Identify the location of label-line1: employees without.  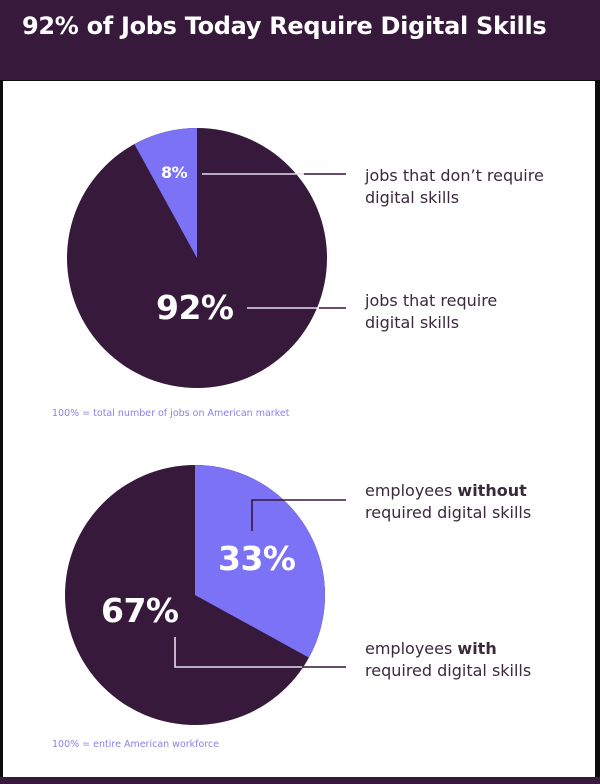
(446, 490).